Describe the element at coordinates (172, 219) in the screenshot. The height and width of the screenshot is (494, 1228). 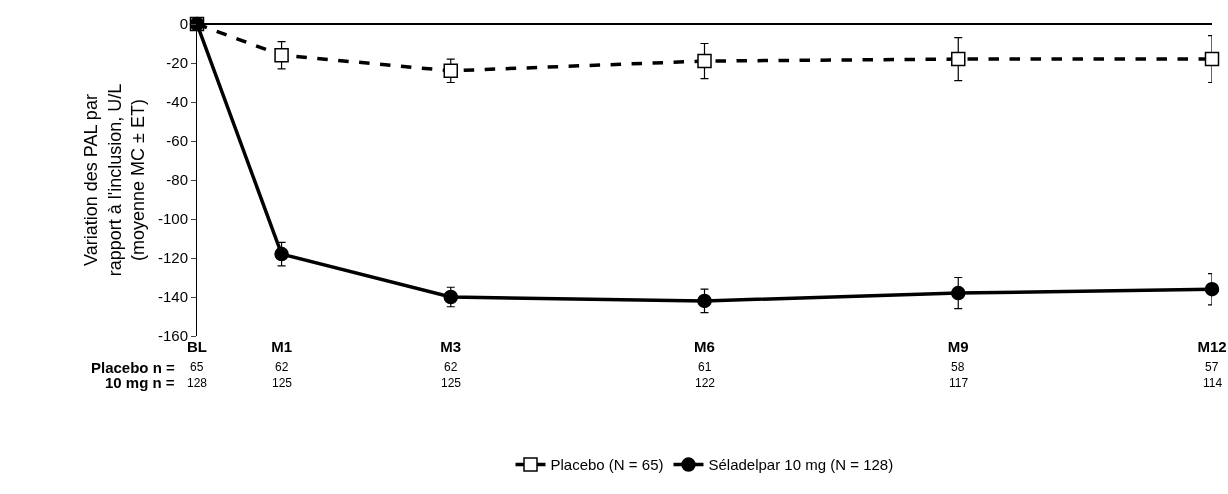
I see `y-tick-label: -100` at that location.